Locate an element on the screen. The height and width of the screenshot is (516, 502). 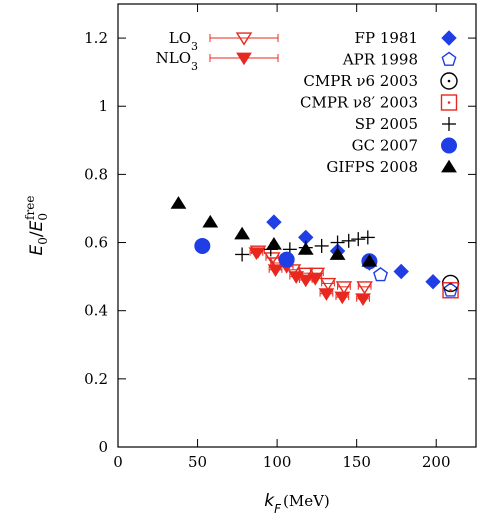
data-point-dot is located at coordinates (450, 290).